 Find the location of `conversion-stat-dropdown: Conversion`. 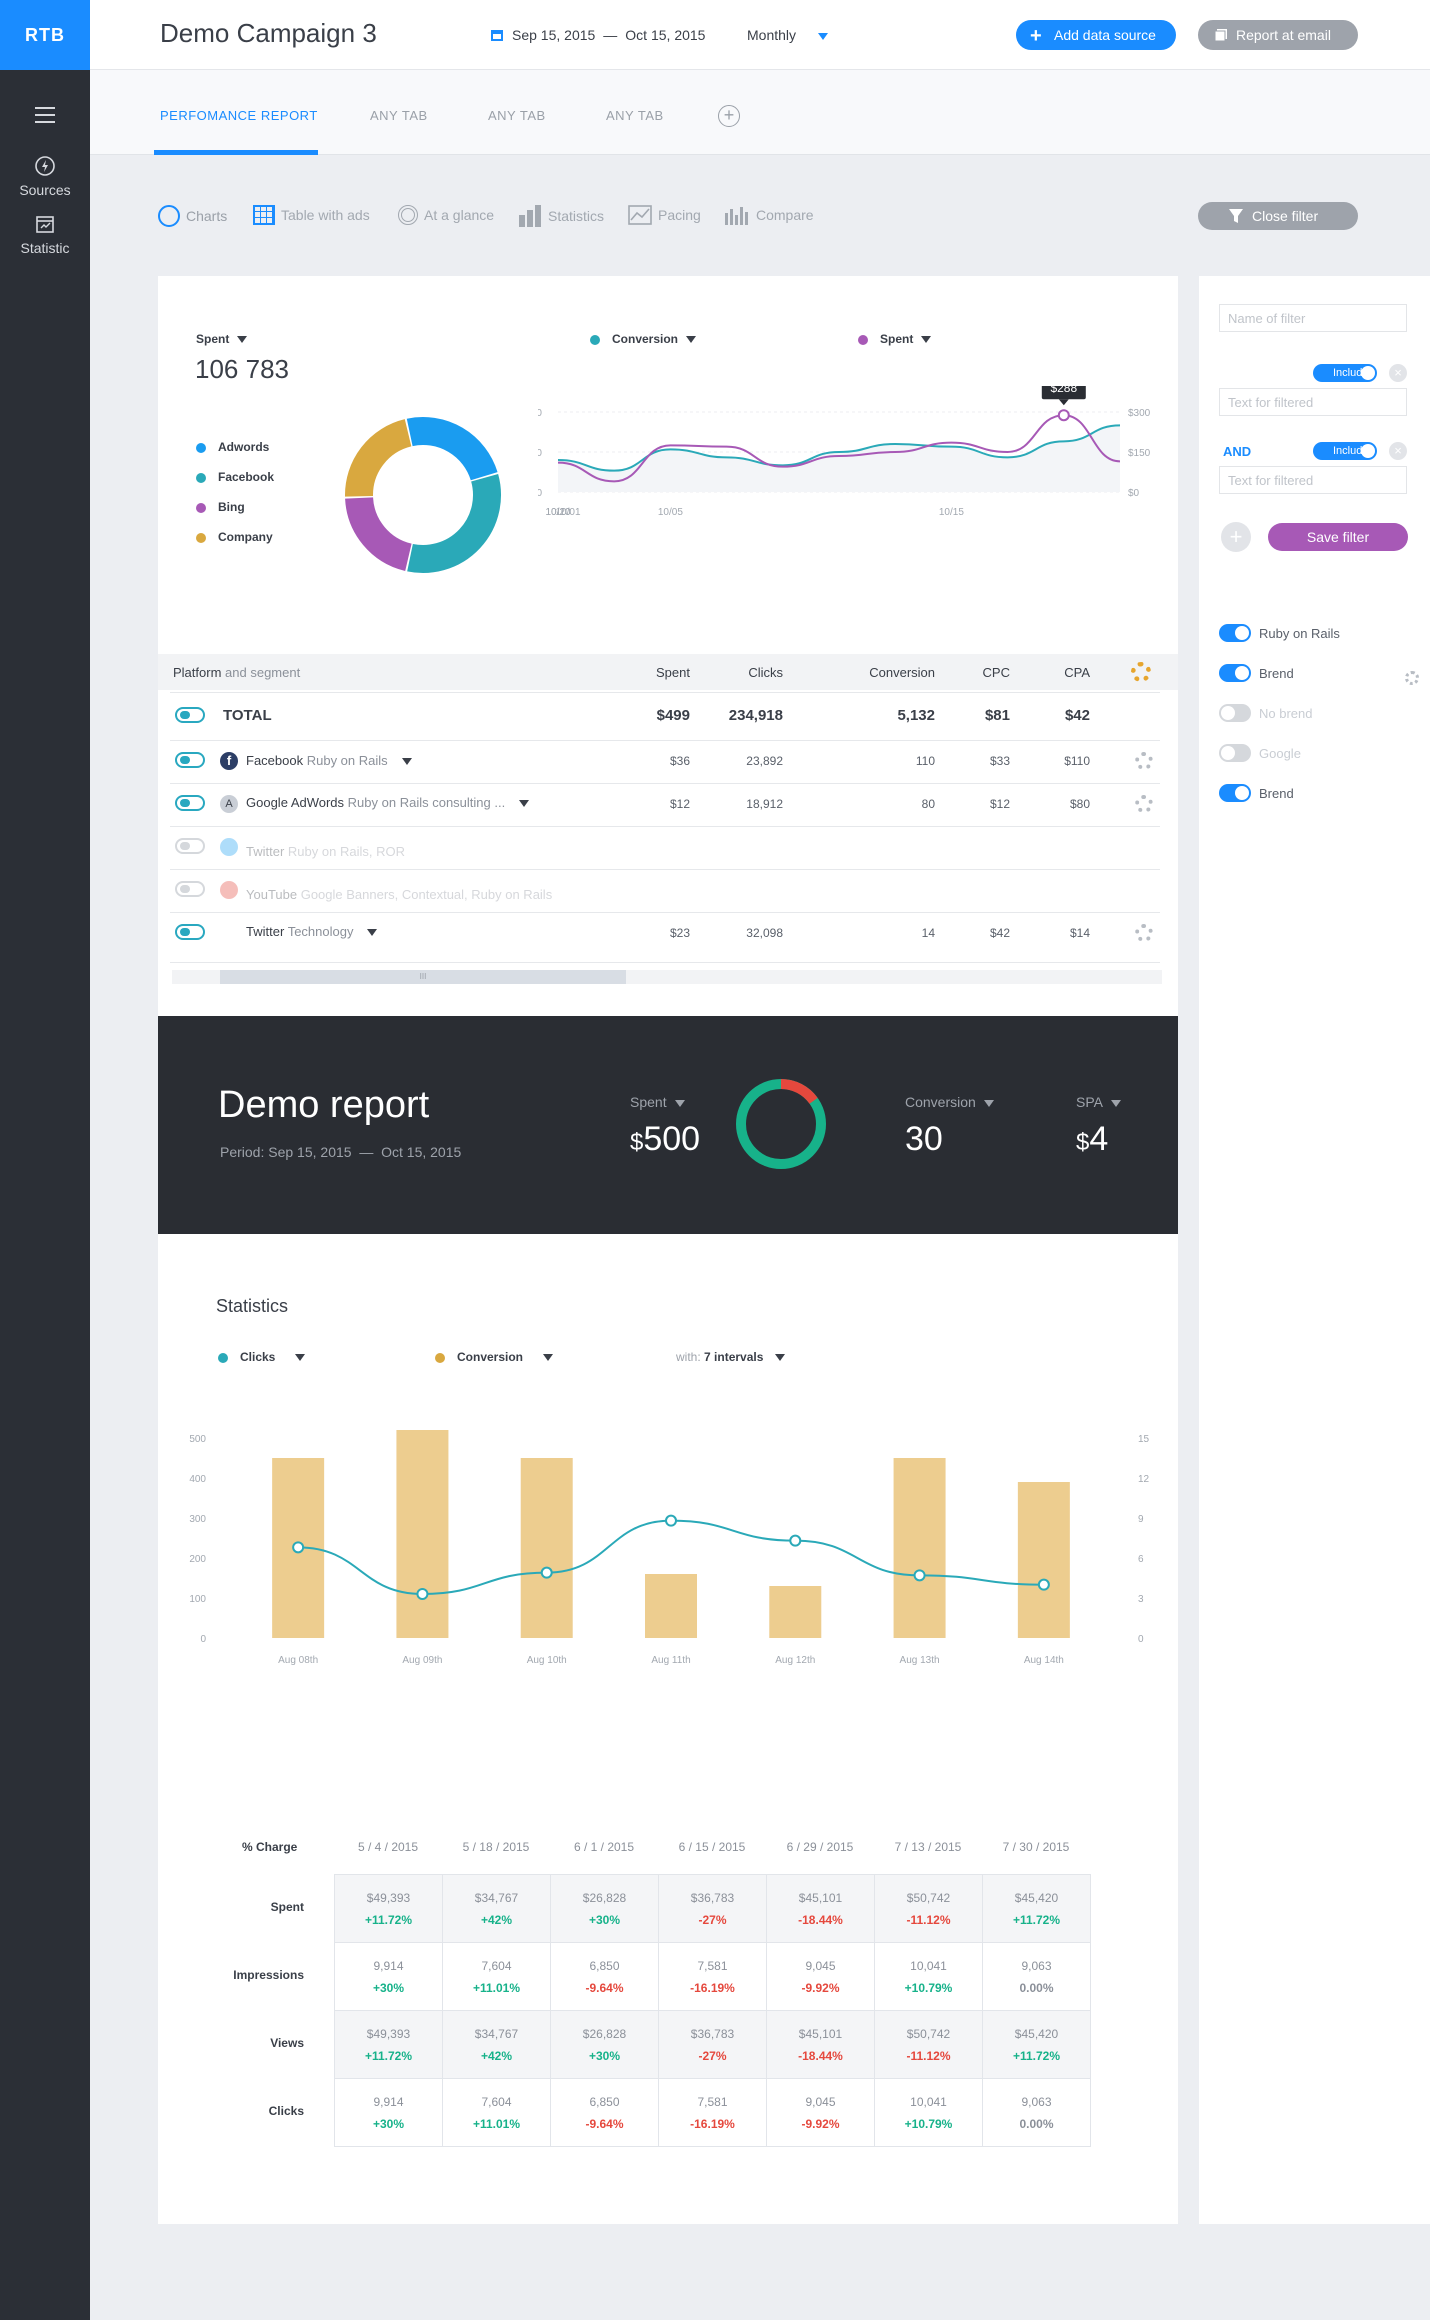

conversion-stat-dropdown: Conversion is located at coordinates (494, 1357).